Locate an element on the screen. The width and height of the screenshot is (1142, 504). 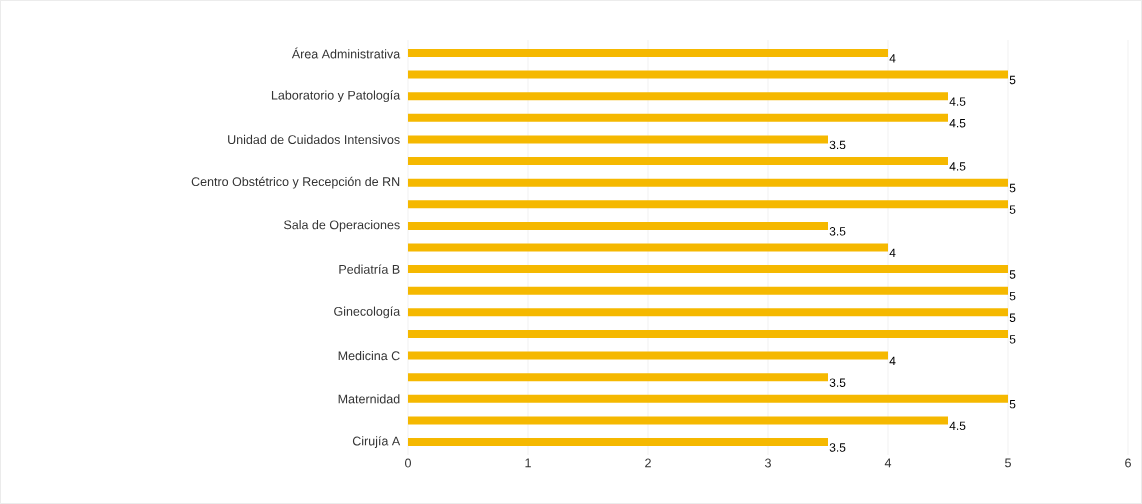
y-tick-label: Cirujía A is located at coordinates (376, 442).